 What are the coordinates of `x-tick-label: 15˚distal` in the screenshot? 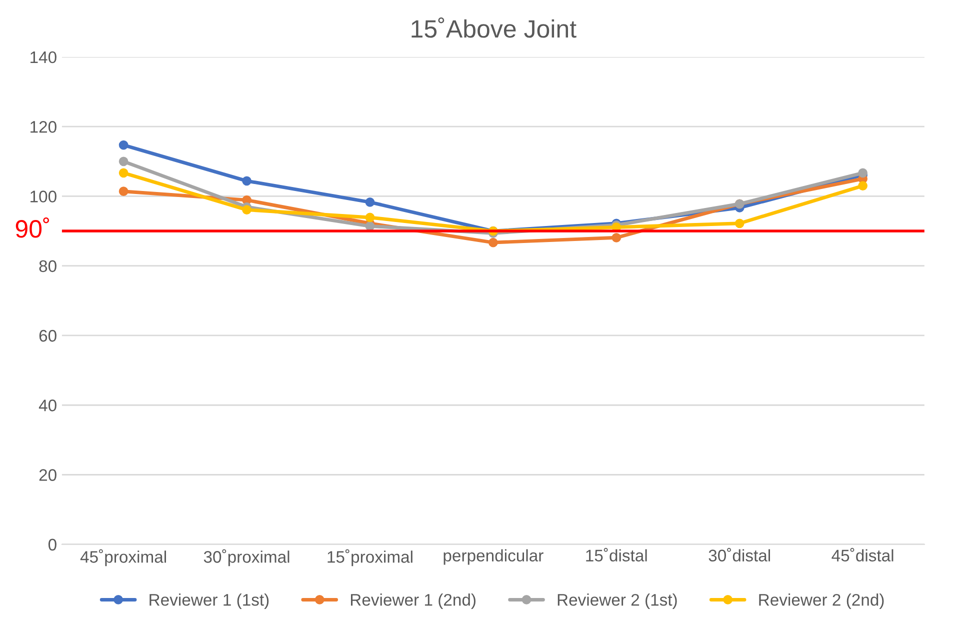 It's located at (616, 555).